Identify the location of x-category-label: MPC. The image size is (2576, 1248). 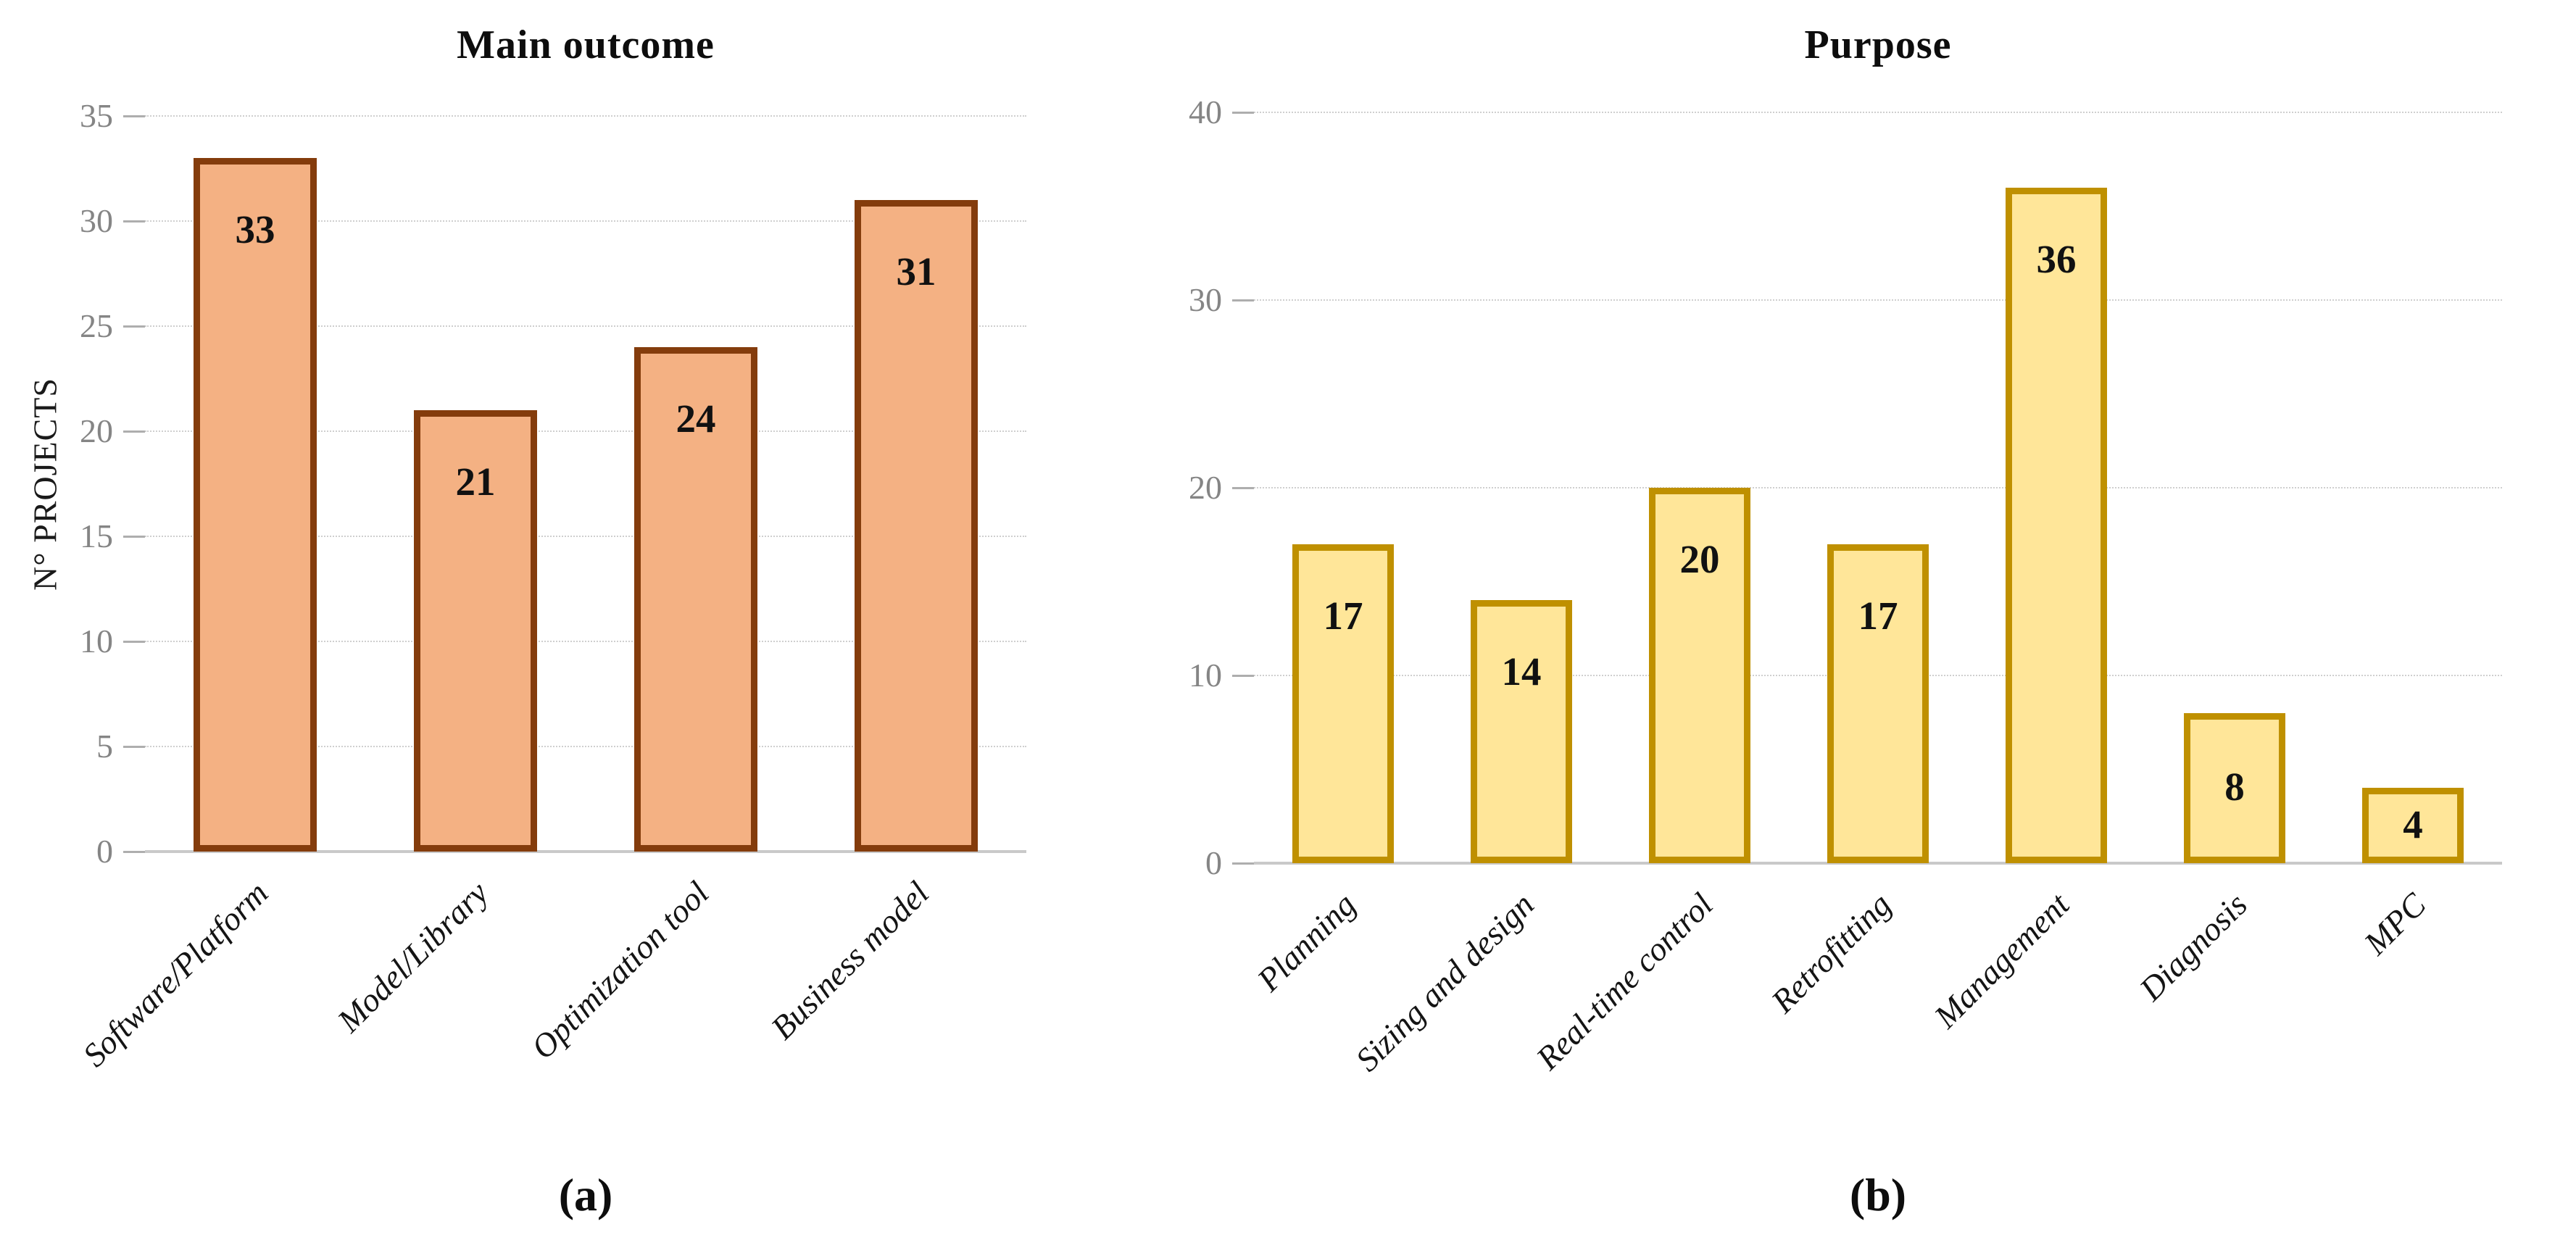
(2394, 924).